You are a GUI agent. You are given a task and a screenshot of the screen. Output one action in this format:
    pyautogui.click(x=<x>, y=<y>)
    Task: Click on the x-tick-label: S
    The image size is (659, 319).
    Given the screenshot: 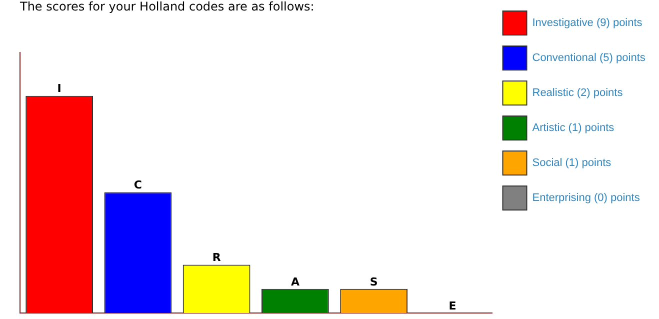 What is the action you would take?
    pyautogui.click(x=374, y=281)
    